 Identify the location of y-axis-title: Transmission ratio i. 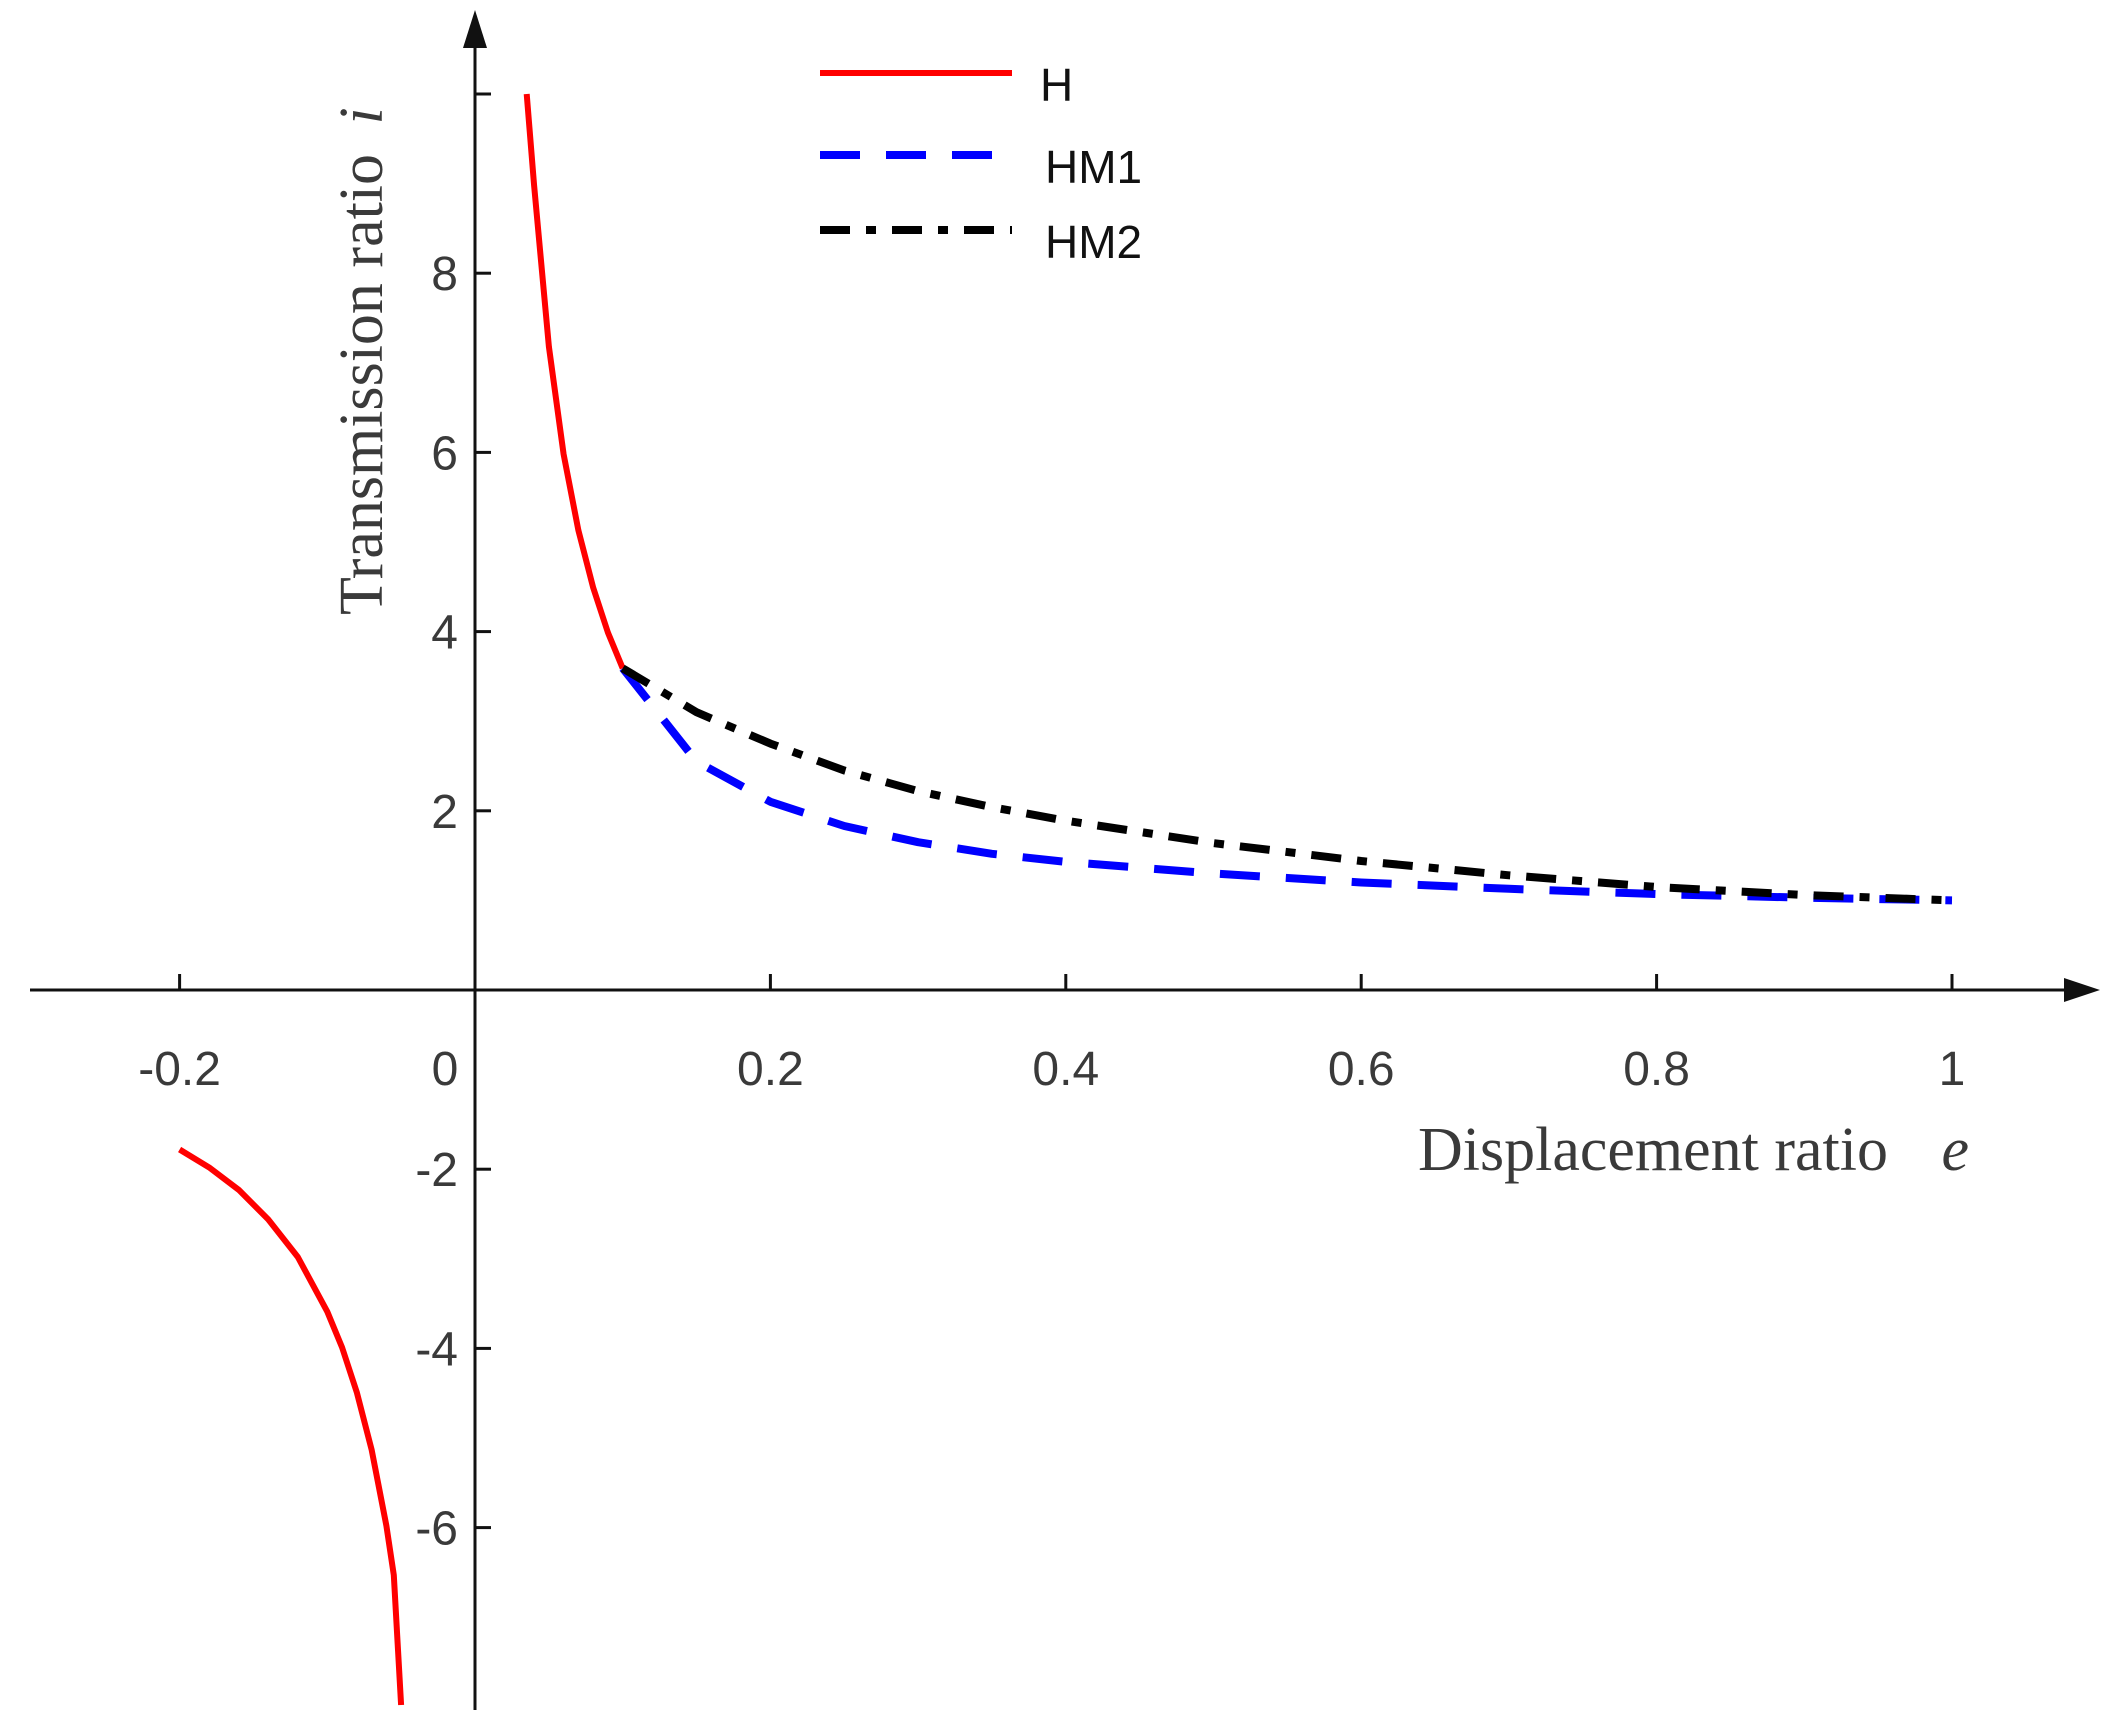
(362, 361).